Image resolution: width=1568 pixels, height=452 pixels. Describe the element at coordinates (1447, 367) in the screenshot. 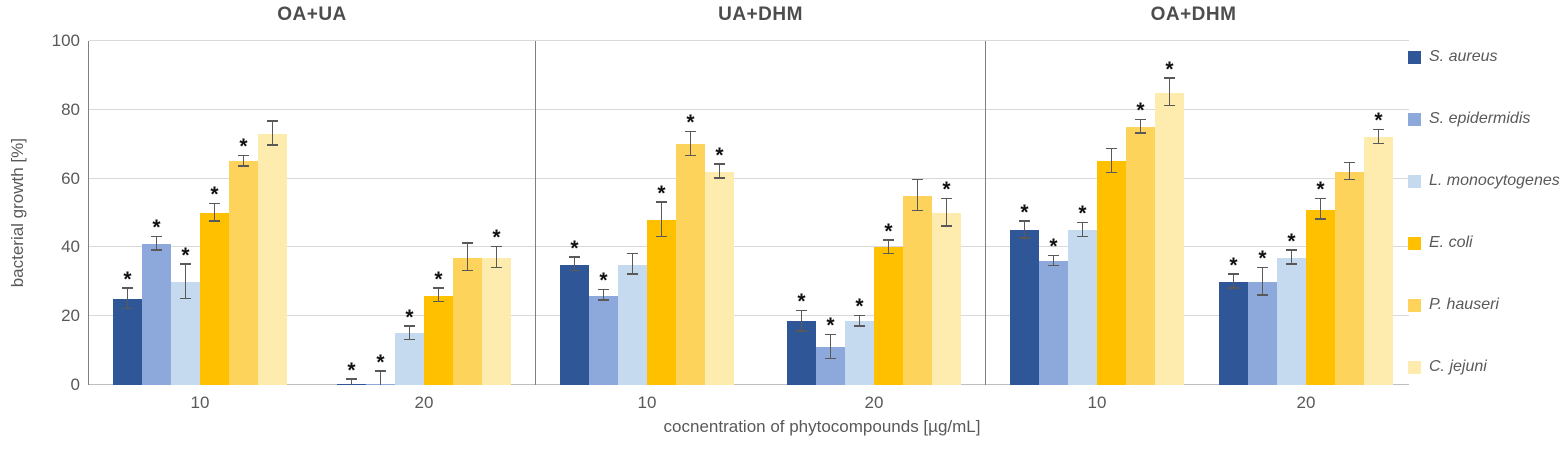

I see `legend-item-c-jejuni: C. jejuni` at that location.